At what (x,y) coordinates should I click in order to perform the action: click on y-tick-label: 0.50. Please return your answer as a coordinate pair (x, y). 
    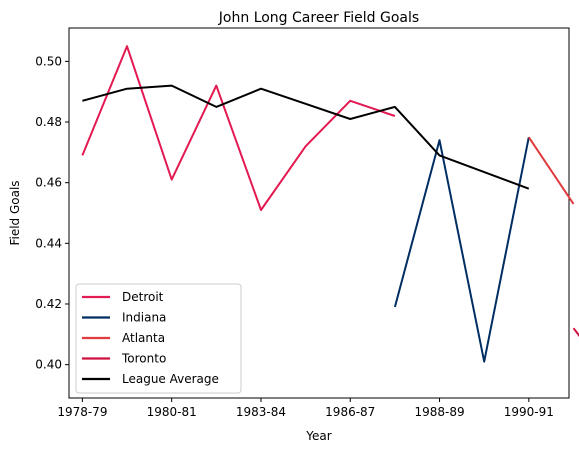
    Looking at the image, I should click on (48, 61).